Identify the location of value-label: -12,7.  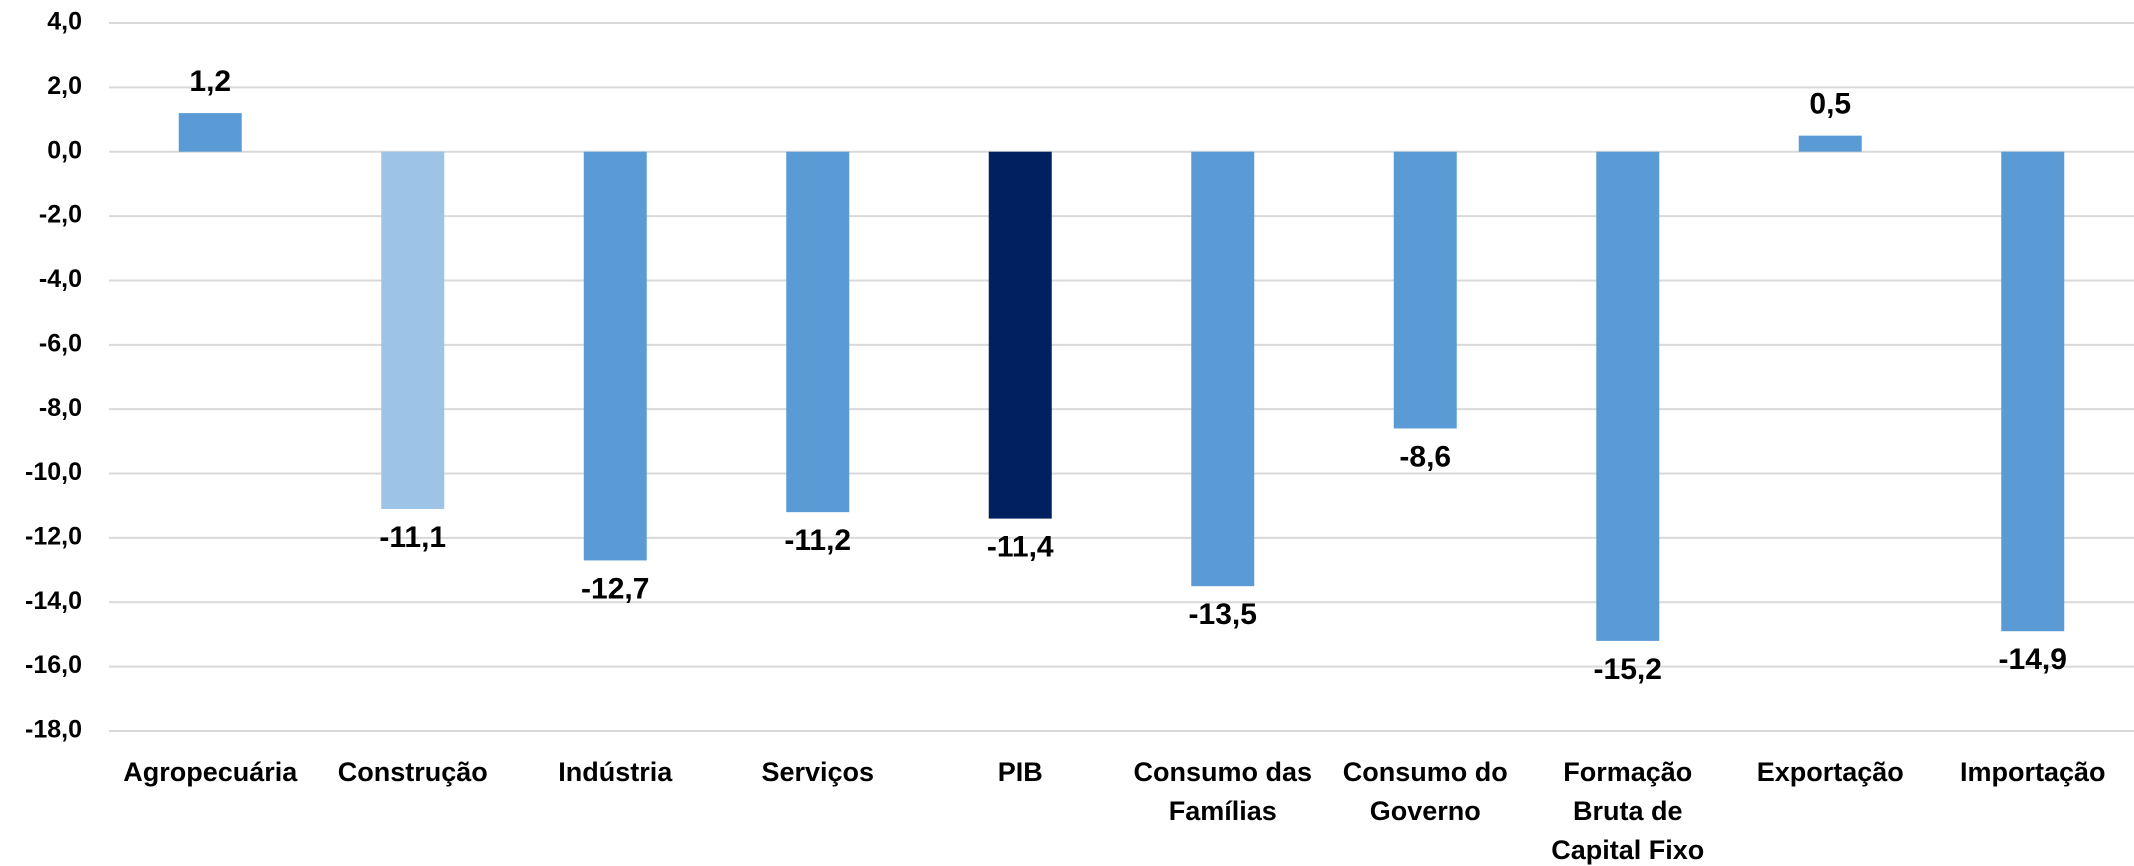
(615, 588).